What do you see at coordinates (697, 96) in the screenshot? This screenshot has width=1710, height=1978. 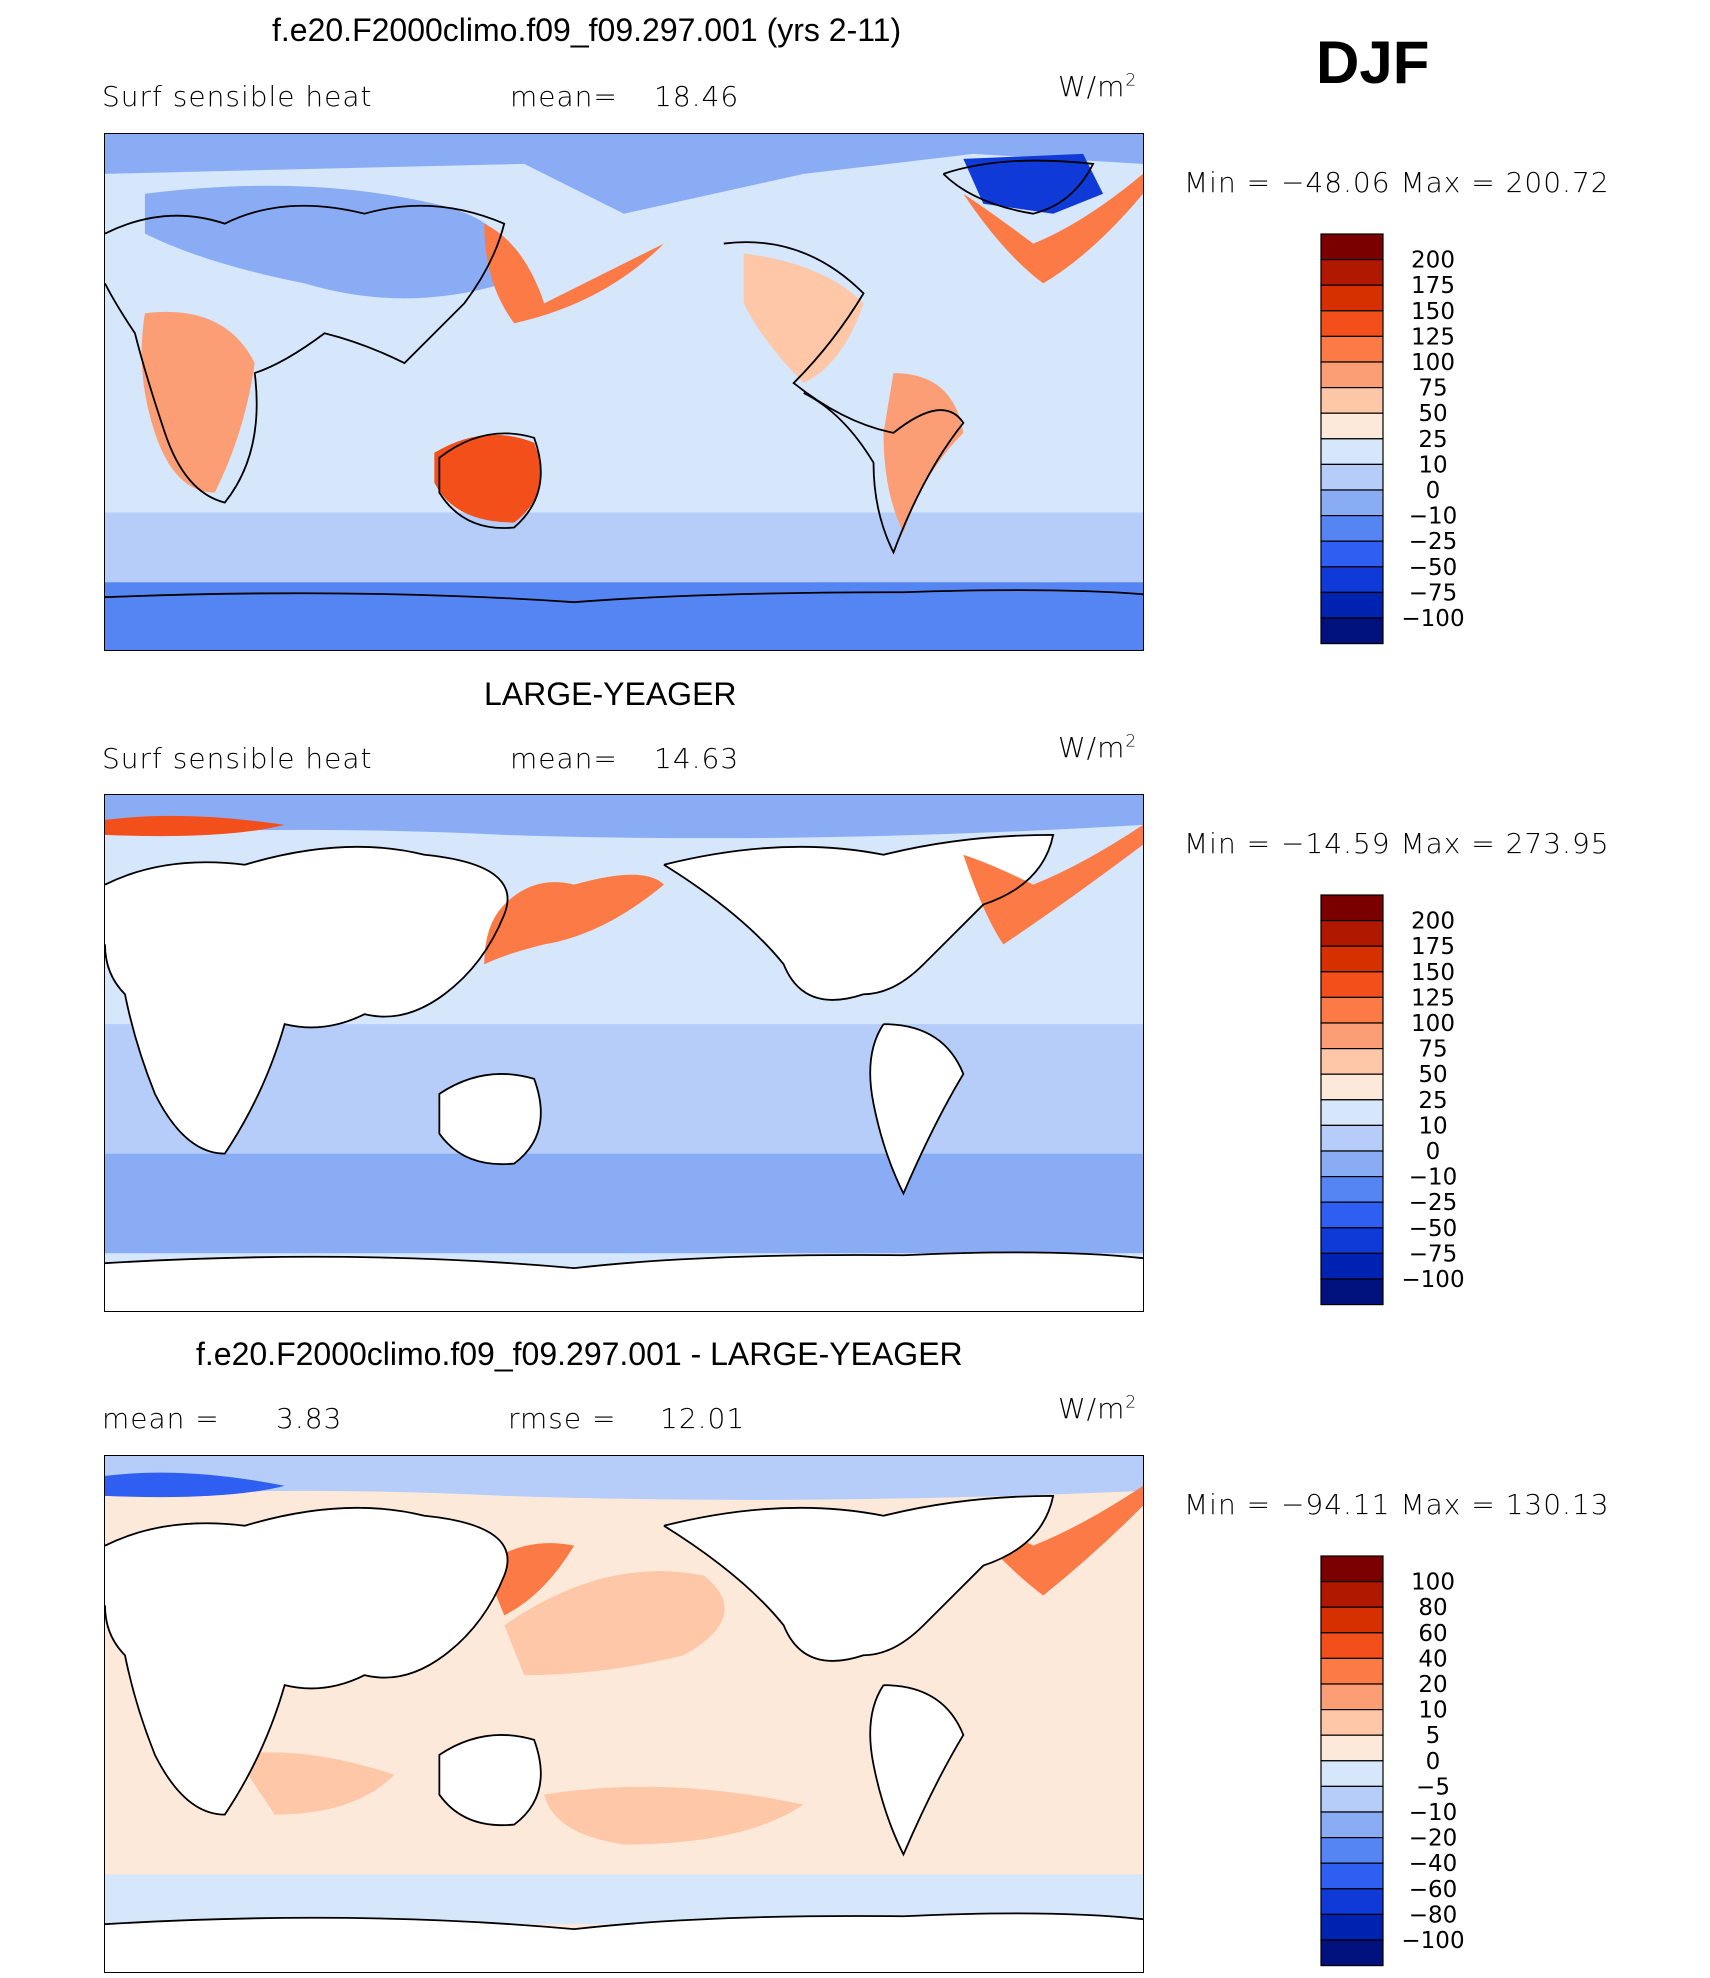 I see `panel-1-mean-value: 18.46` at bounding box center [697, 96].